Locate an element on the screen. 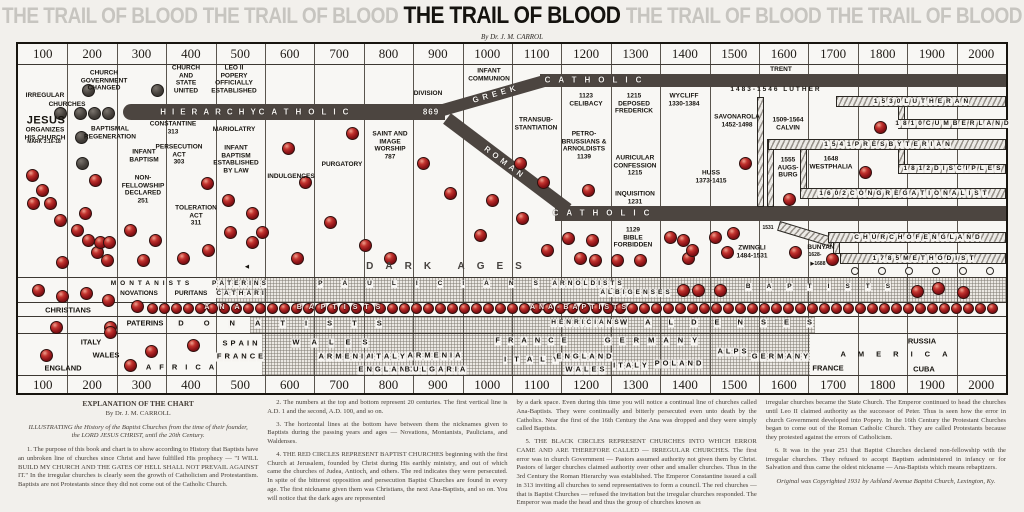  chart-label: WYCLIFF 1330-1384 is located at coordinates (684, 99).